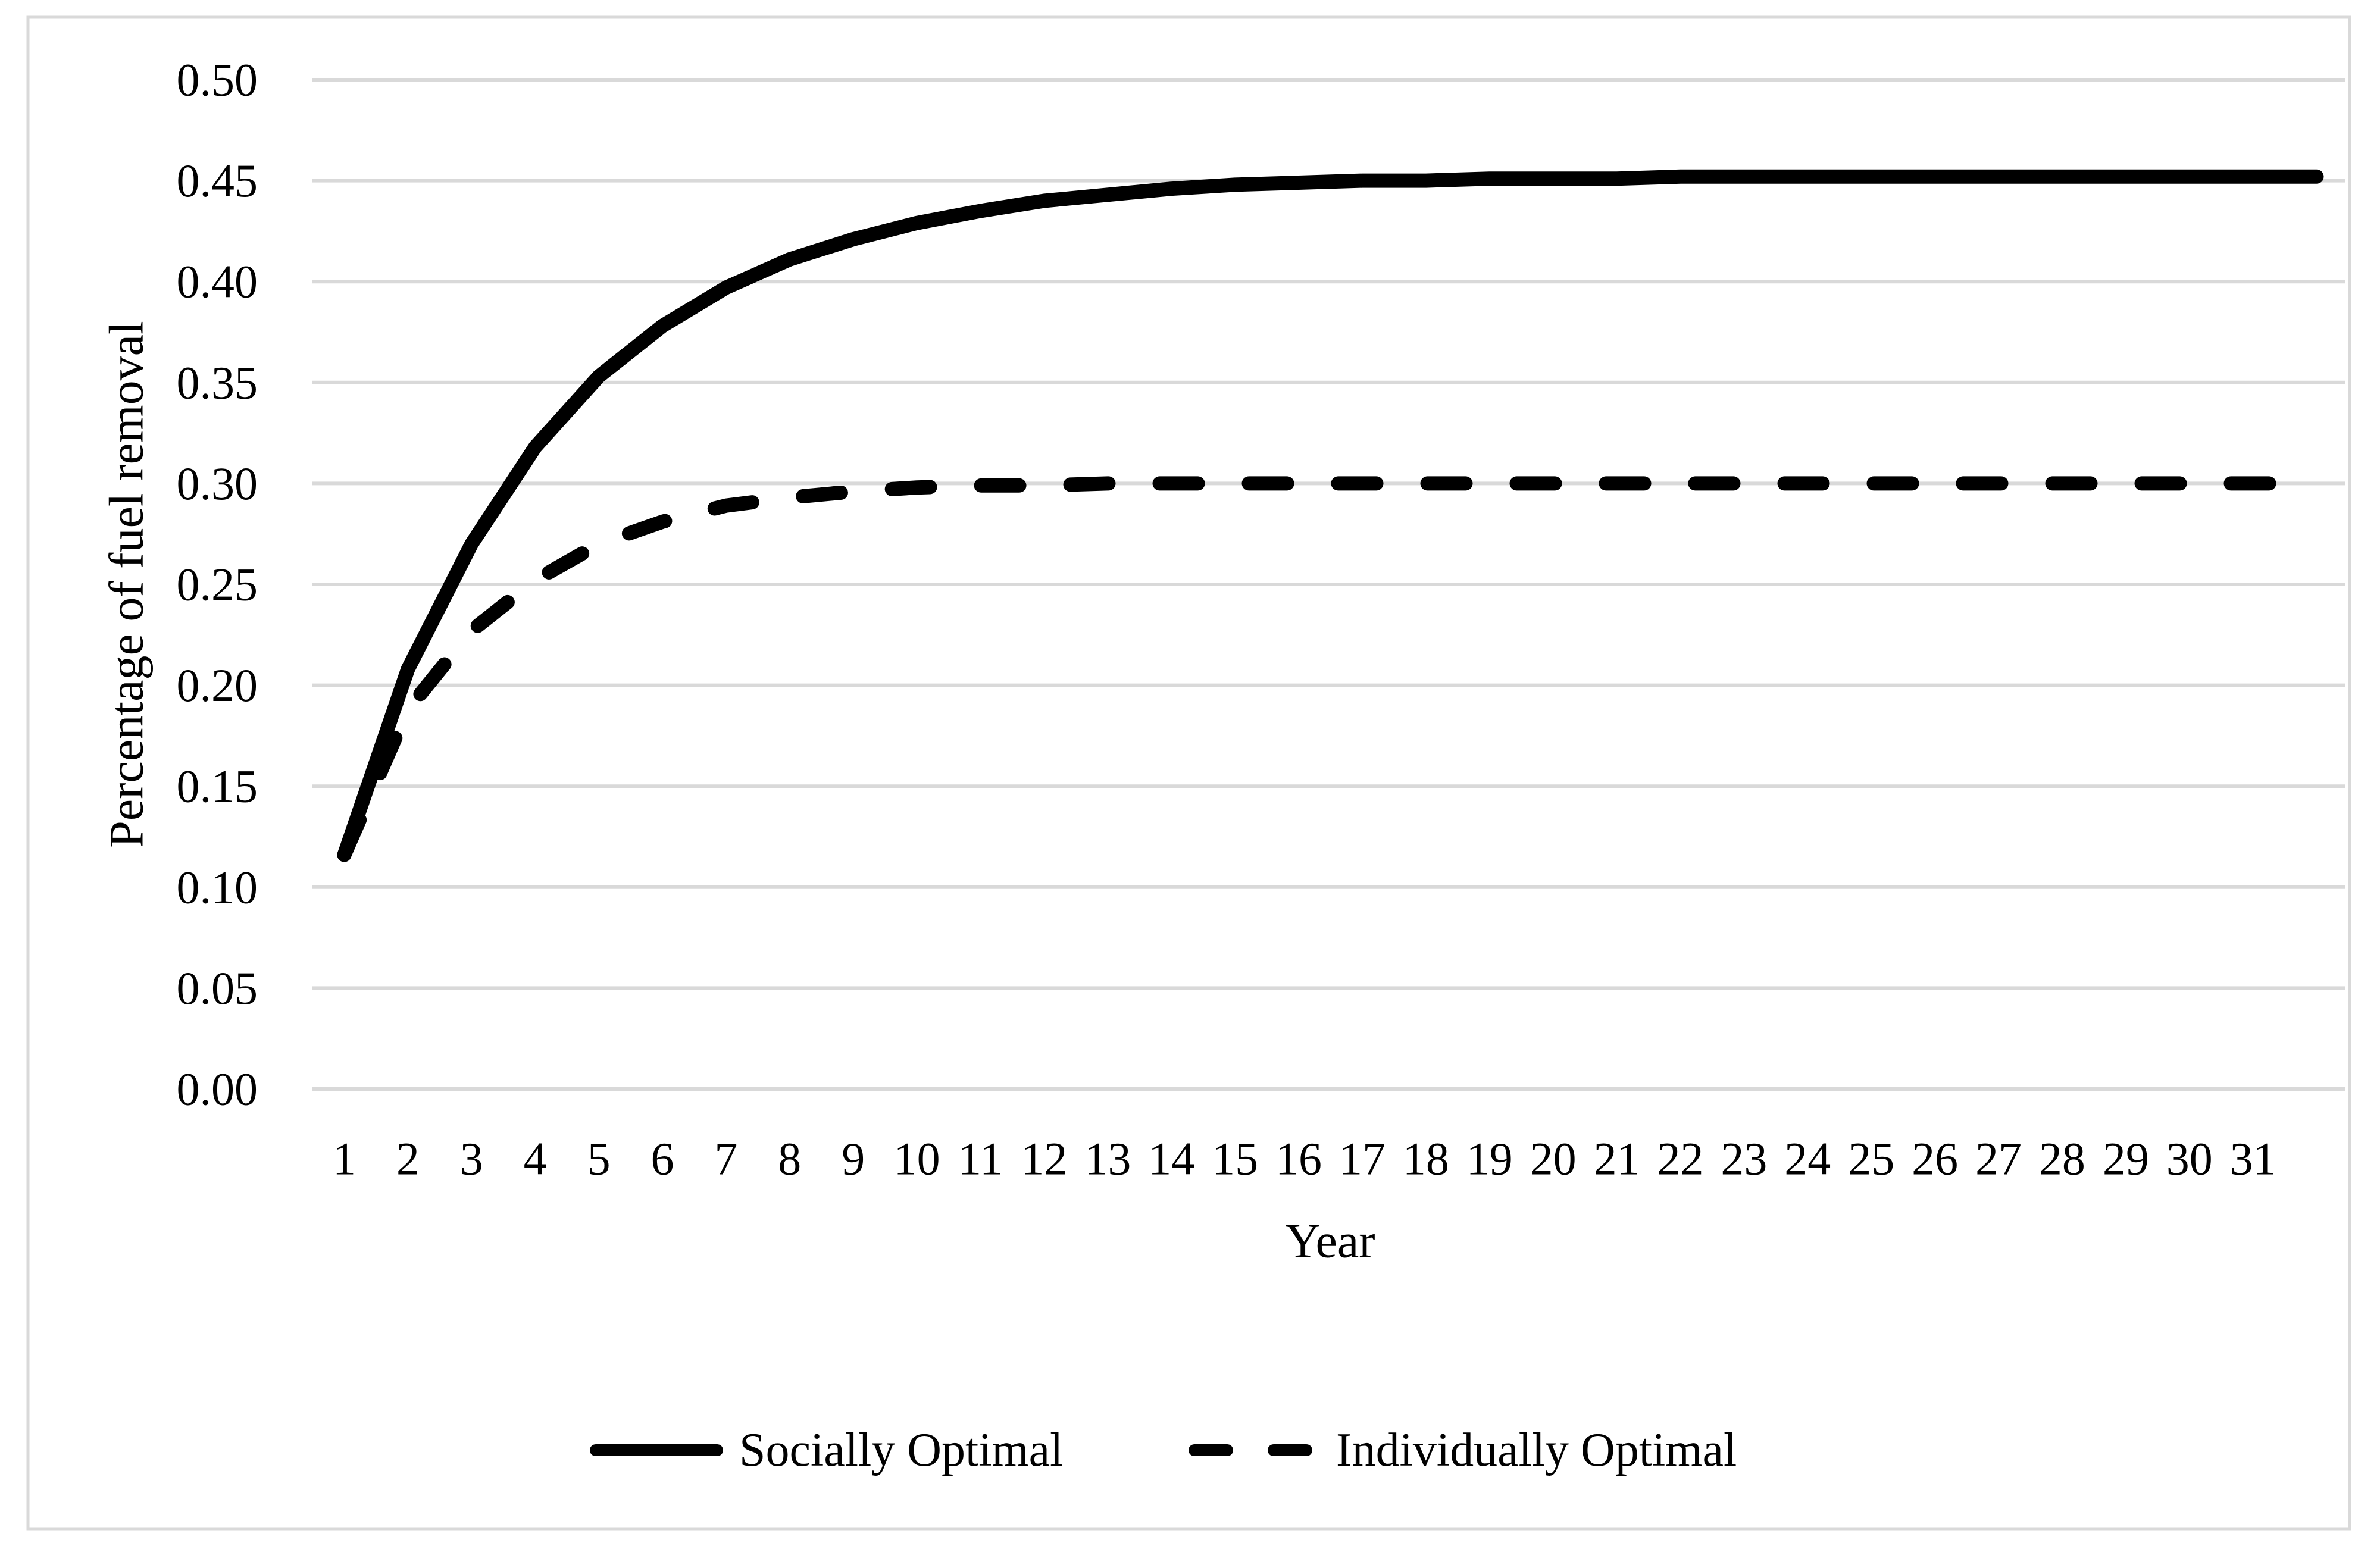 The width and height of the screenshot is (2380, 1546). Describe the element at coordinates (217, 282) in the screenshot. I see `y-tick-label: 0.40` at that location.